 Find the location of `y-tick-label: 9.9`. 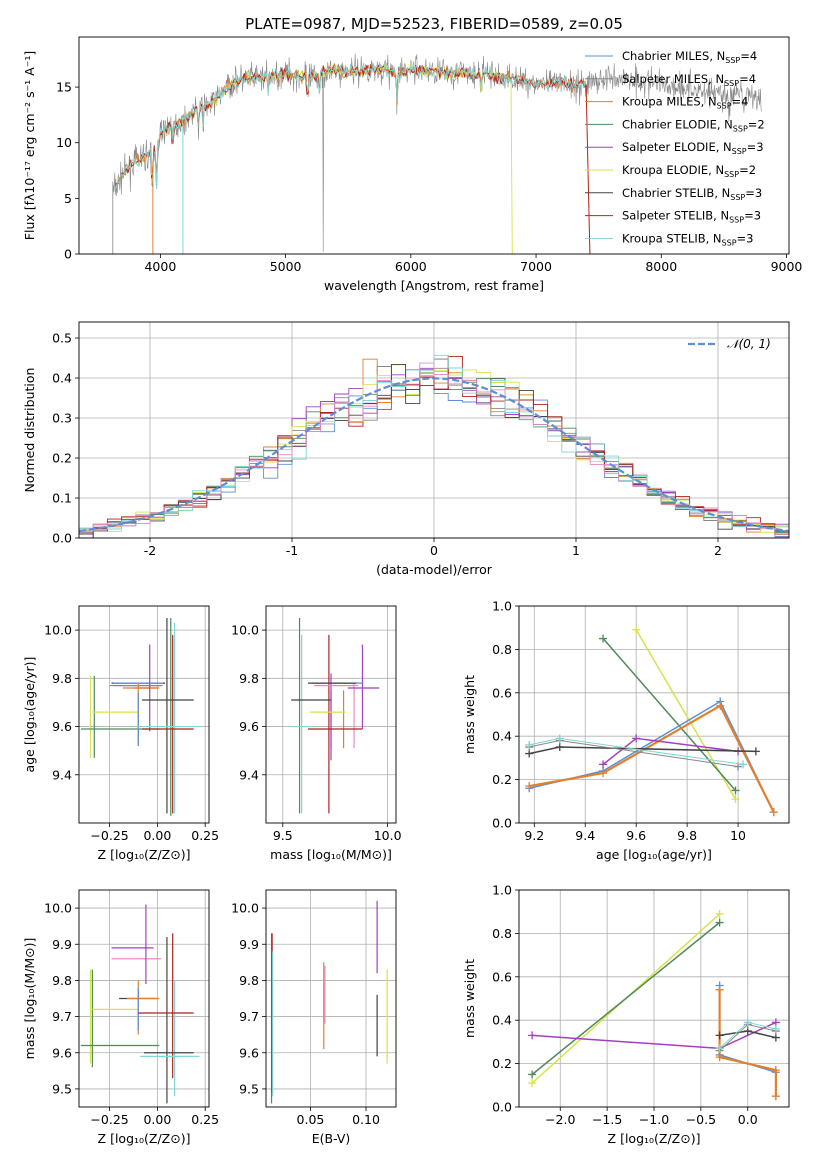

y-tick-label: 9.9 is located at coordinates (249, 944).